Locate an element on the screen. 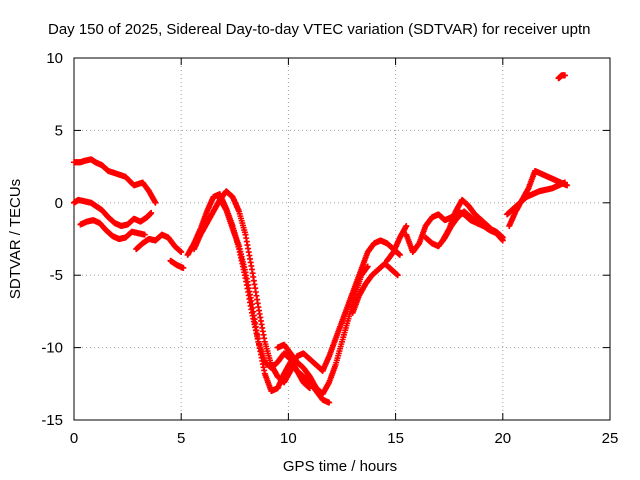 The image size is (640, 480). series-track-h is located at coordinates (264, 295).